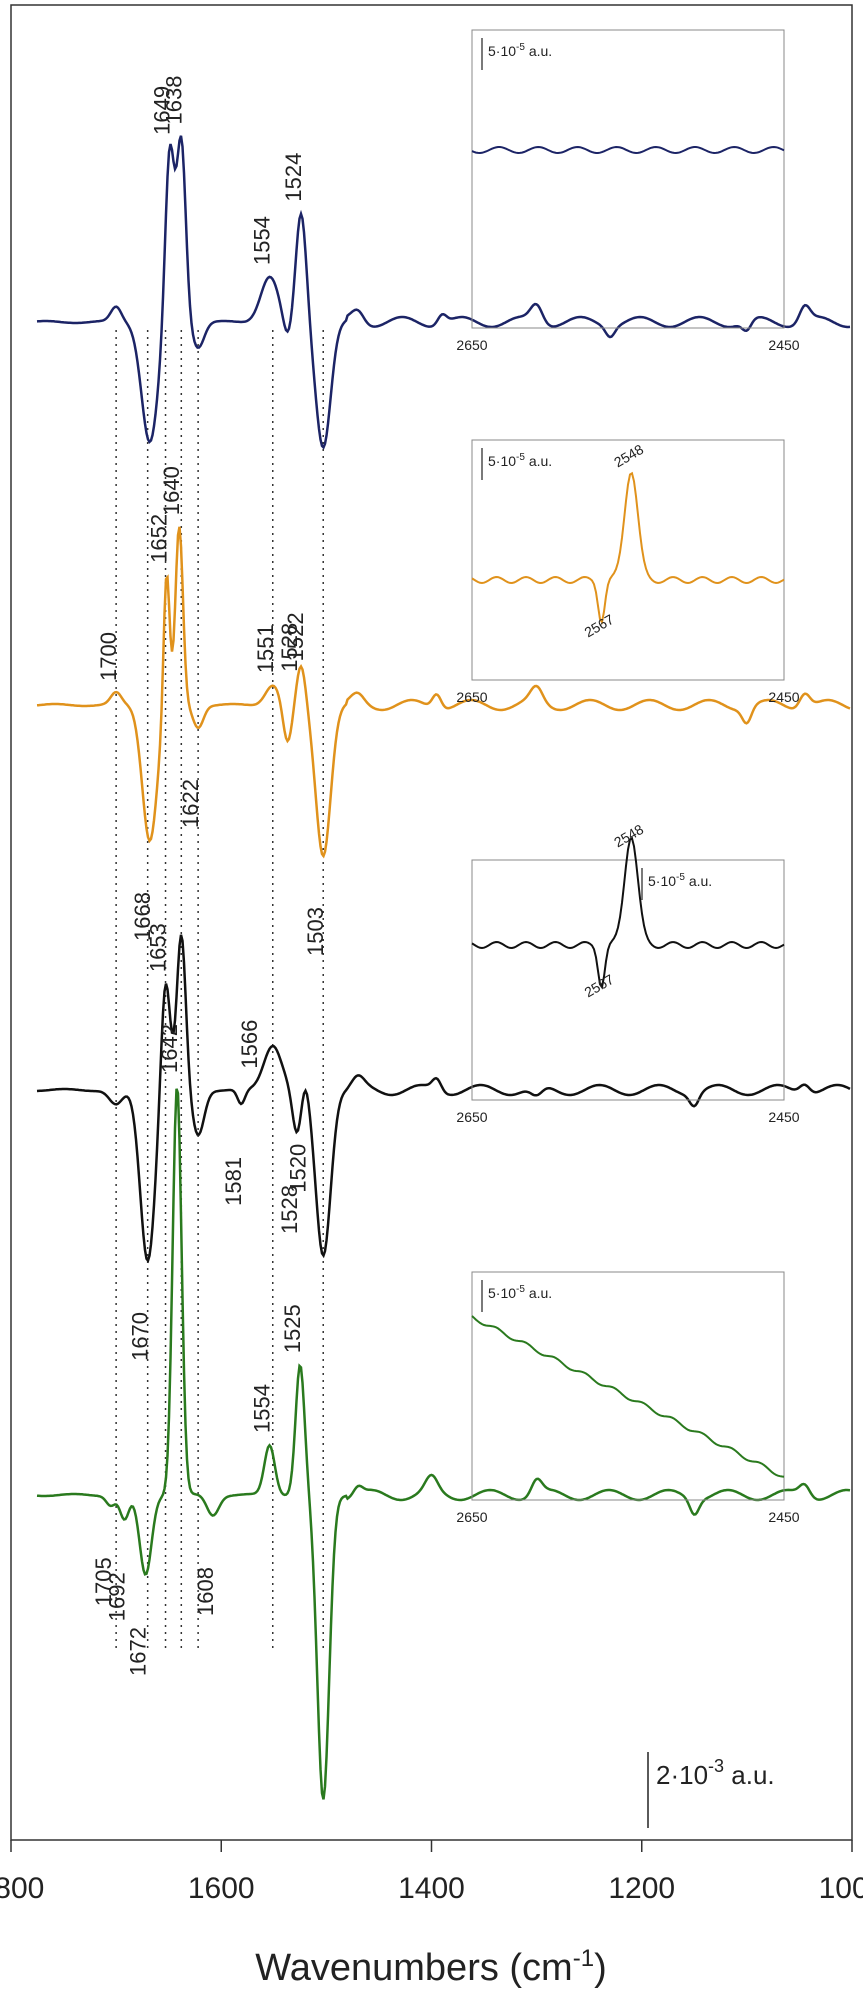  What do you see at coordinates (117, 1596) in the screenshot?
I see `peak-label: 1692` at bounding box center [117, 1596].